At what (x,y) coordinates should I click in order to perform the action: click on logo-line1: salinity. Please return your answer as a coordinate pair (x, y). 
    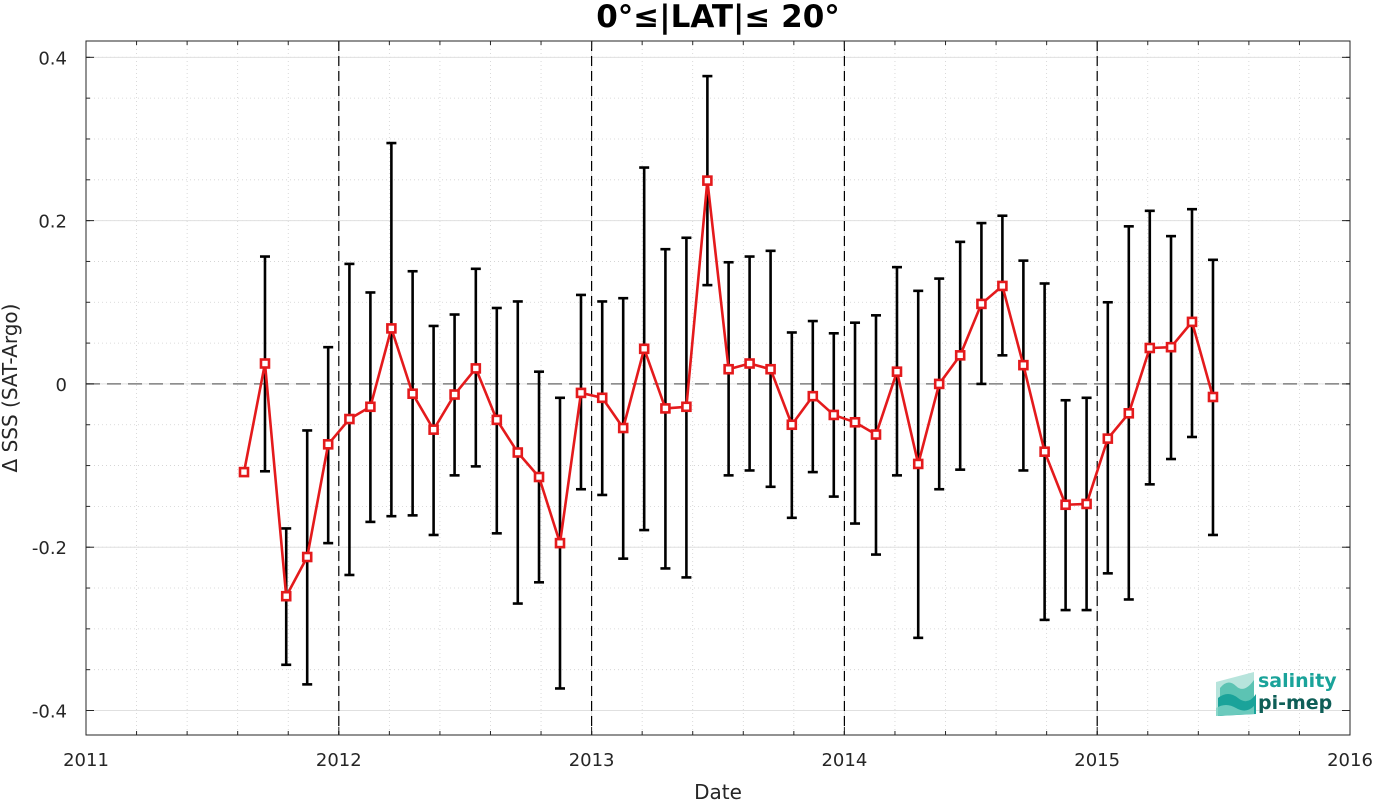
    Looking at the image, I should click on (1297, 681).